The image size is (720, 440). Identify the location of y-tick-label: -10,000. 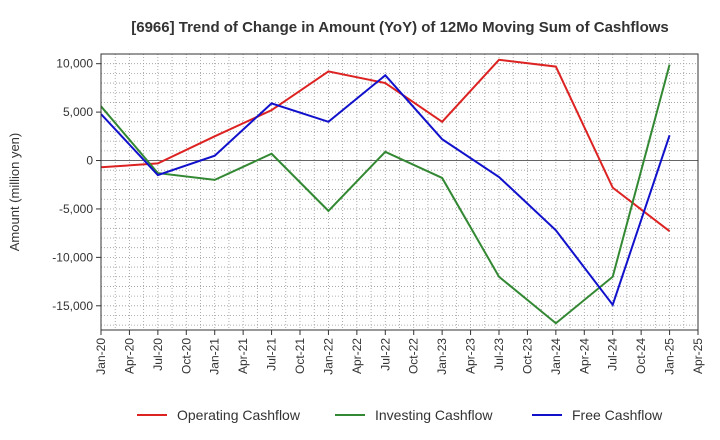
(72, 257).